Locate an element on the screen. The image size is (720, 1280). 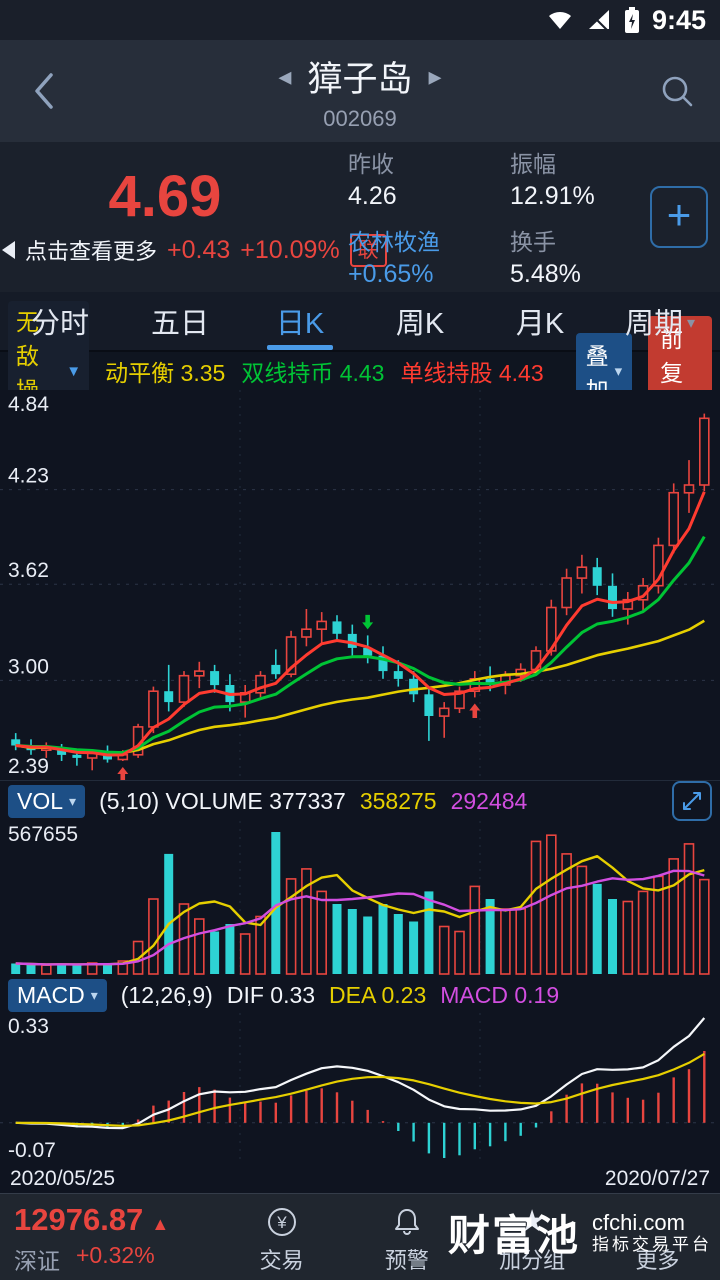
volume-chart: 567655 is located at coordinates (360, 899).